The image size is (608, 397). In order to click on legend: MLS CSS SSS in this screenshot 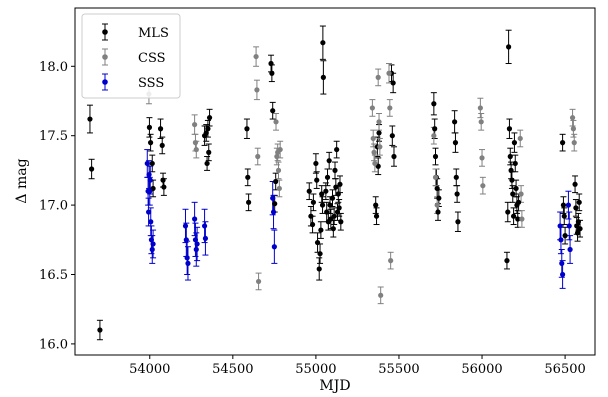, I will do `click(131, 56)`.